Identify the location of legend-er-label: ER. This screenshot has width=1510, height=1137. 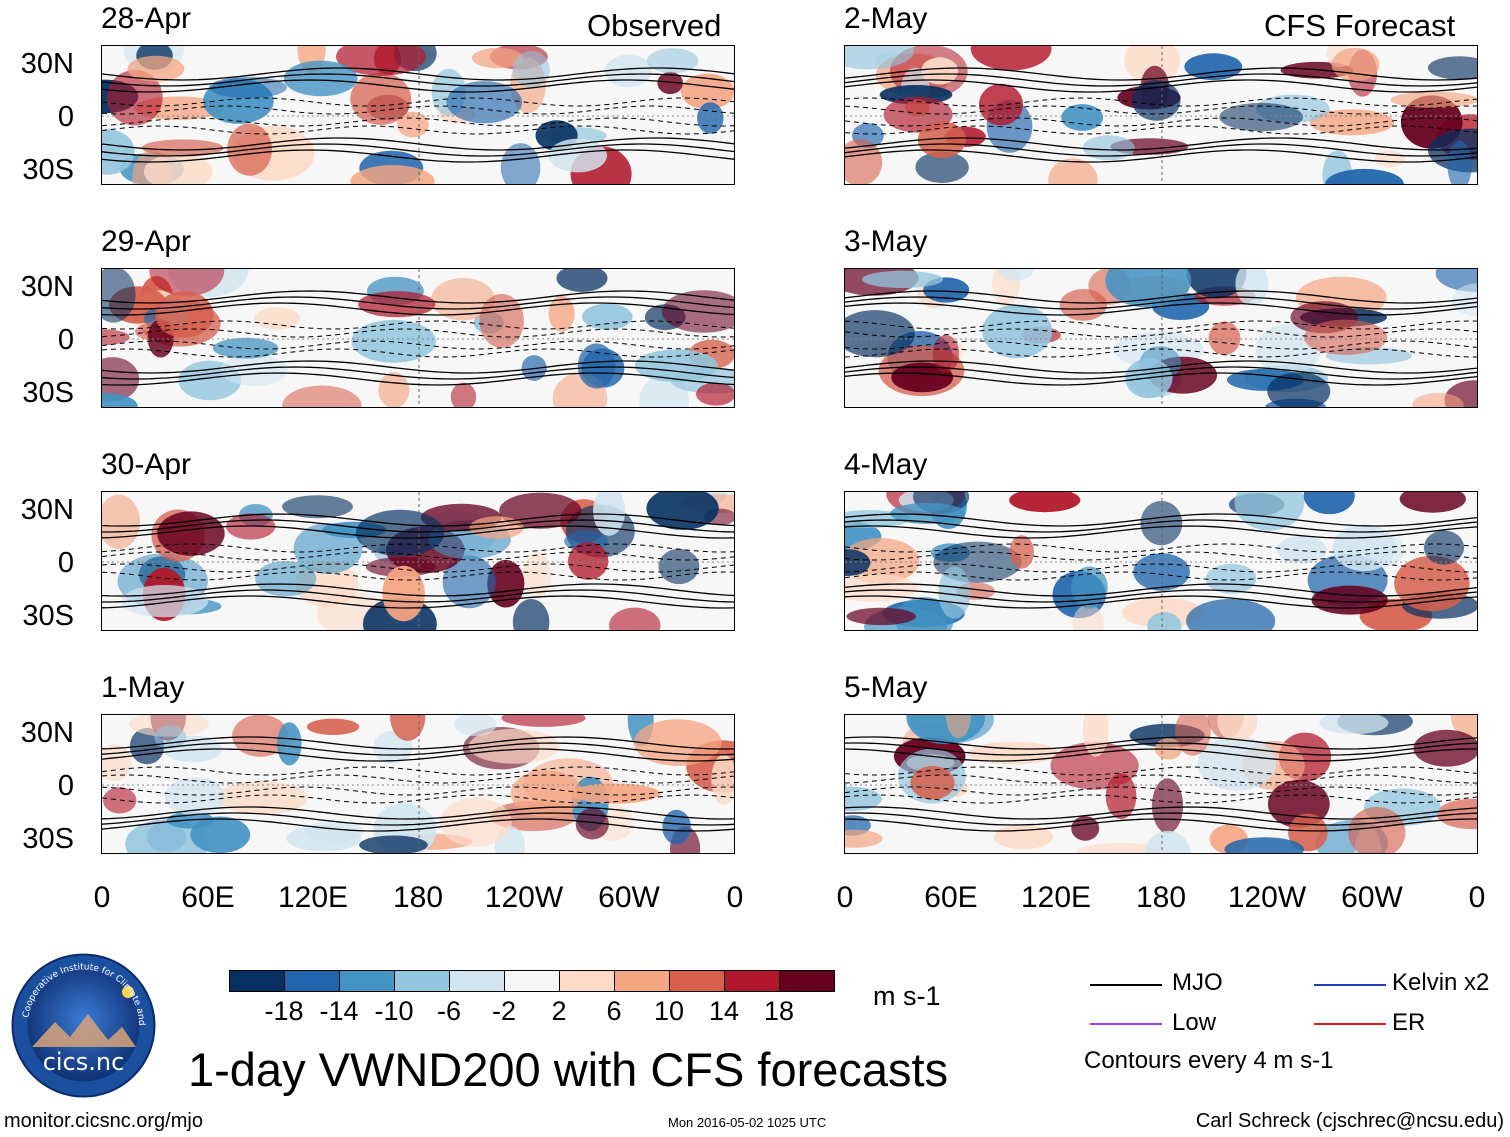
(1409, 1022).